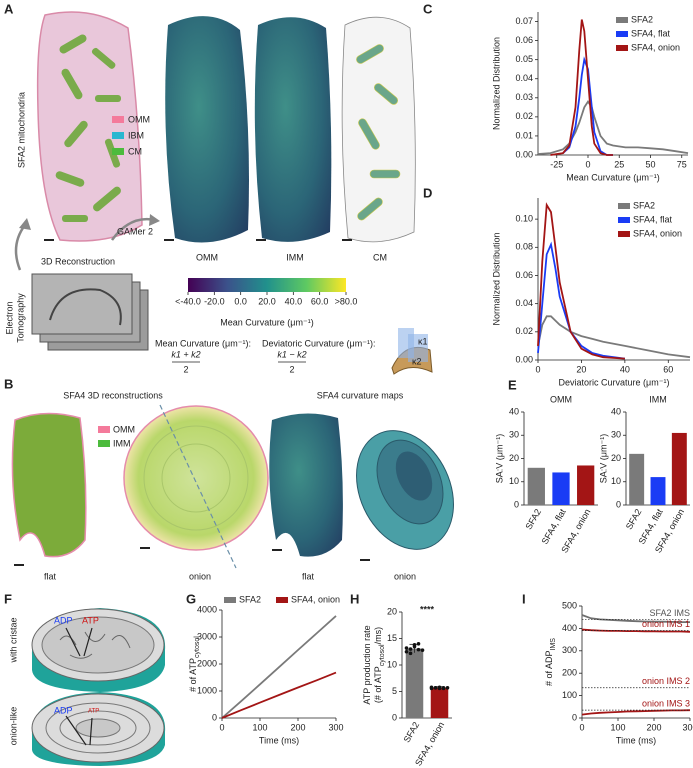  What do you see at coordinates (581, 369) in the screenshot?
I see `x-tick-label: 20` at bounding box center [581, 369].